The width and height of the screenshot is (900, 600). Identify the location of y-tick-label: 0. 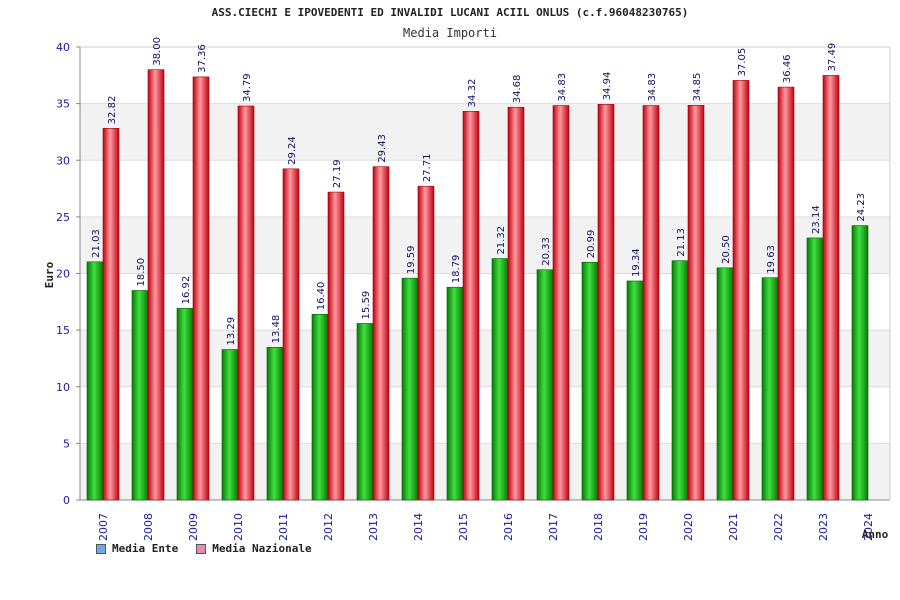
(66, 500).